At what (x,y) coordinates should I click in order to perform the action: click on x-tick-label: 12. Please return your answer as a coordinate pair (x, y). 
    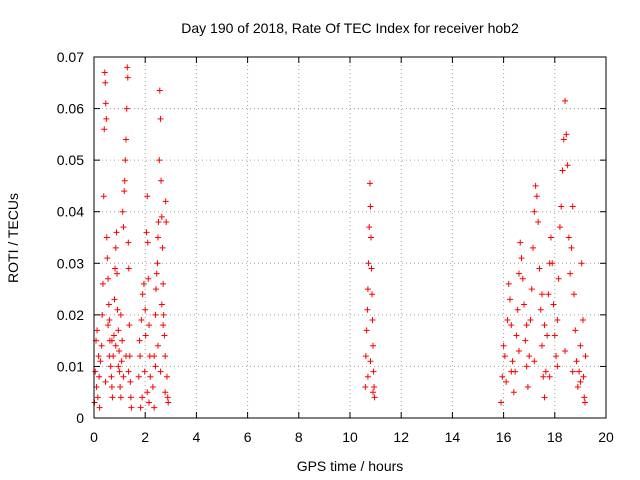
    Looking at the image, I should click on (401, 437).